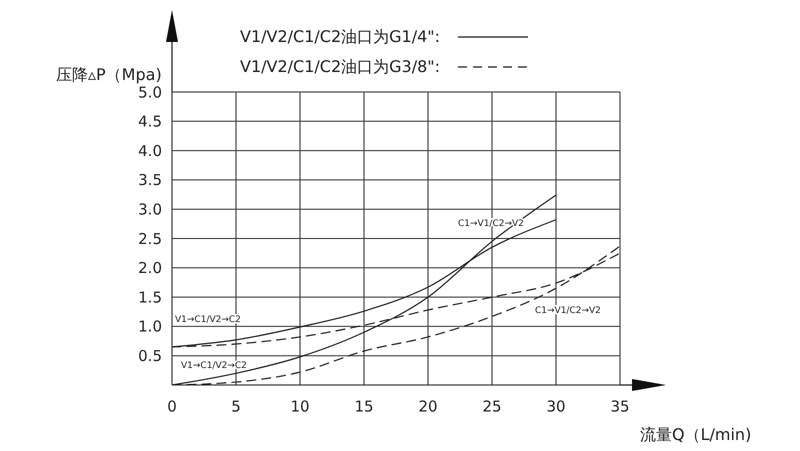 Image resolution: width=800 pixels, height=451 pixels. What do you see at coordinates (364, 407) in the screenshot?
I see `x-tick-label: 15` at bounding box center [364, 407].